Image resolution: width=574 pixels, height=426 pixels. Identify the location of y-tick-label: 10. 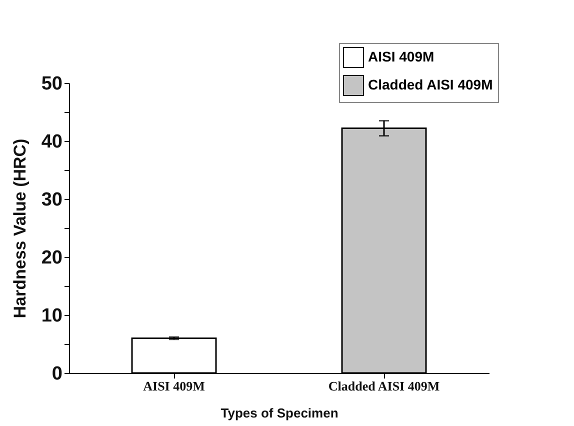
(51, 316).